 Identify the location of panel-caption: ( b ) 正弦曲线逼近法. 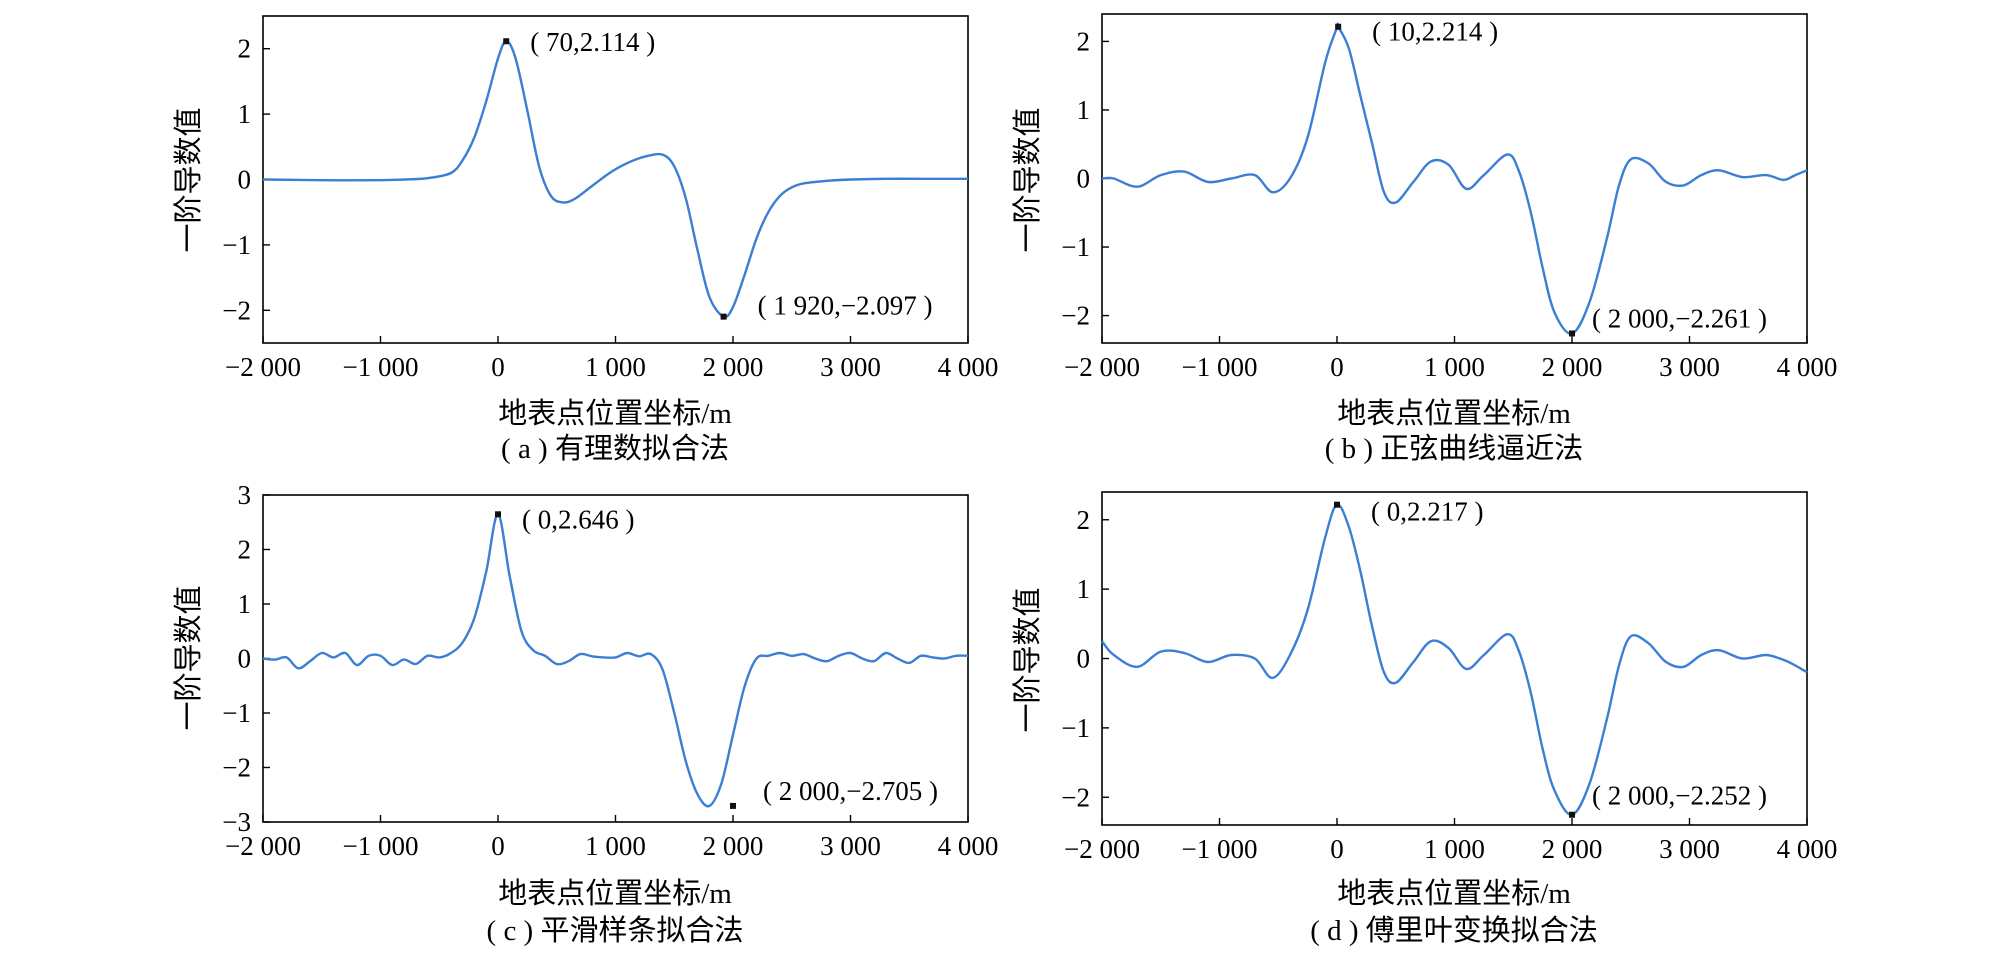
(1454, 448).